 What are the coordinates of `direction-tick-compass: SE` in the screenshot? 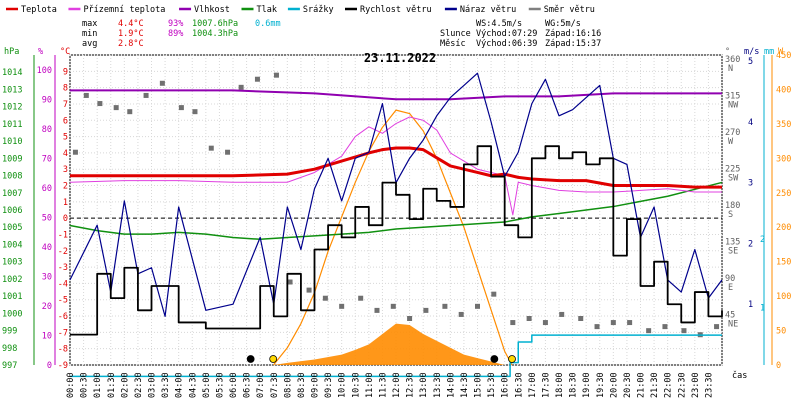 It's located at (733, 252).